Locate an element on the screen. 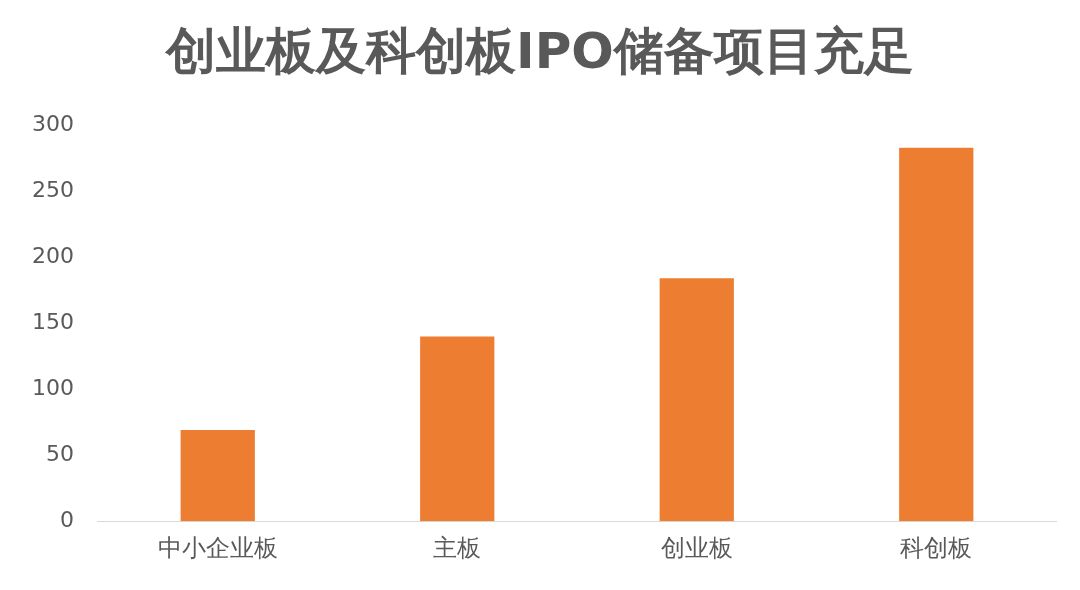  y-tick-label: 250 is located at coordinates (52, 189).